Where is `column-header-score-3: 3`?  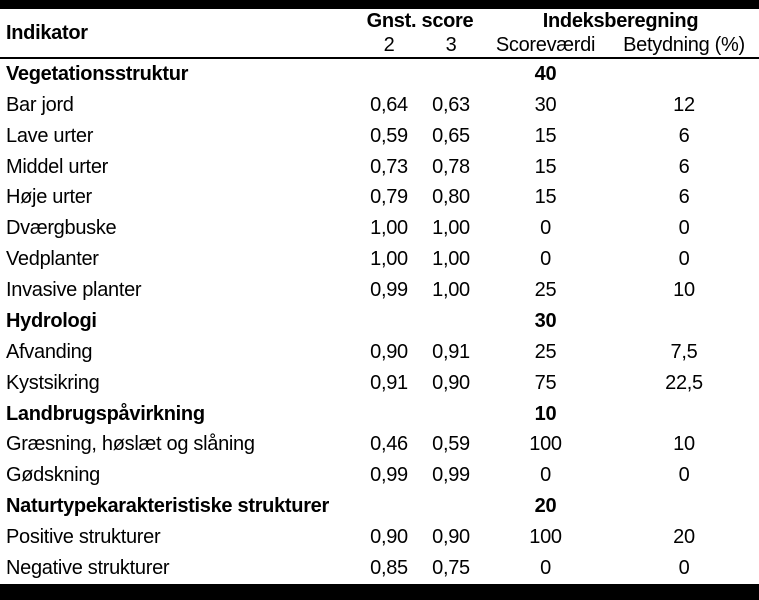
column-header-score-3: 3 is located at coordinates (451, 45).